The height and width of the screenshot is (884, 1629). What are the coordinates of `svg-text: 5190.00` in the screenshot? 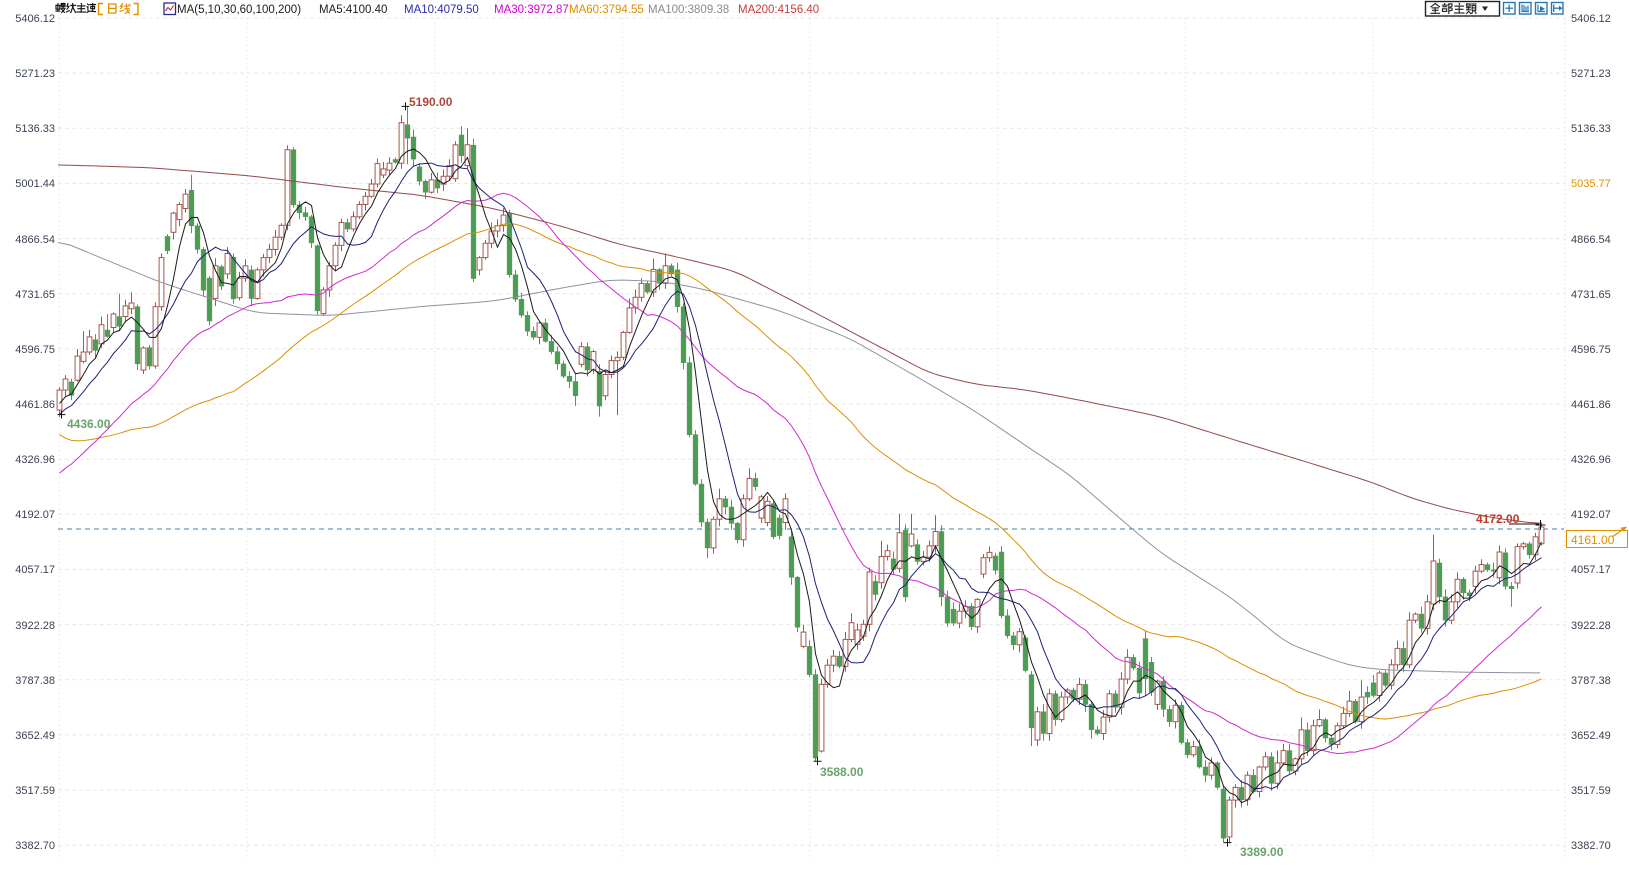 It's located at (431, 102).